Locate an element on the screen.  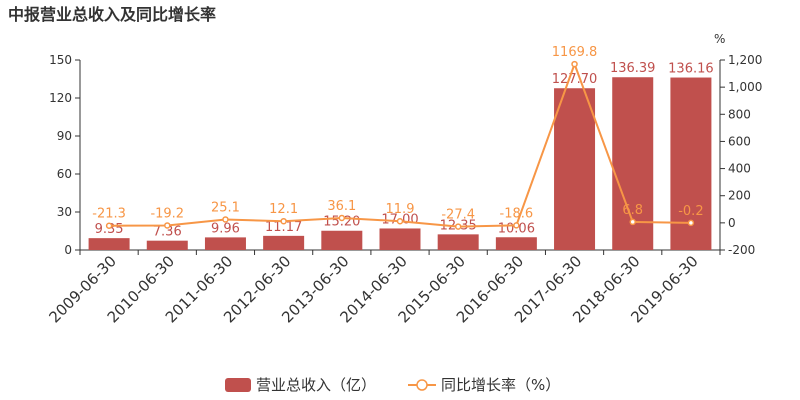
line-data-label: -0.2 is located at coordinates (690, 211).